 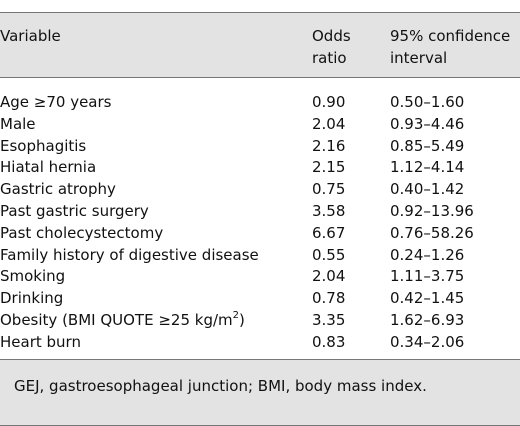 What do you see at coordinates (329, 298) in the screenshot?
I see `cell-odds-ratio: 0.78` at bounding box center [329, 298].